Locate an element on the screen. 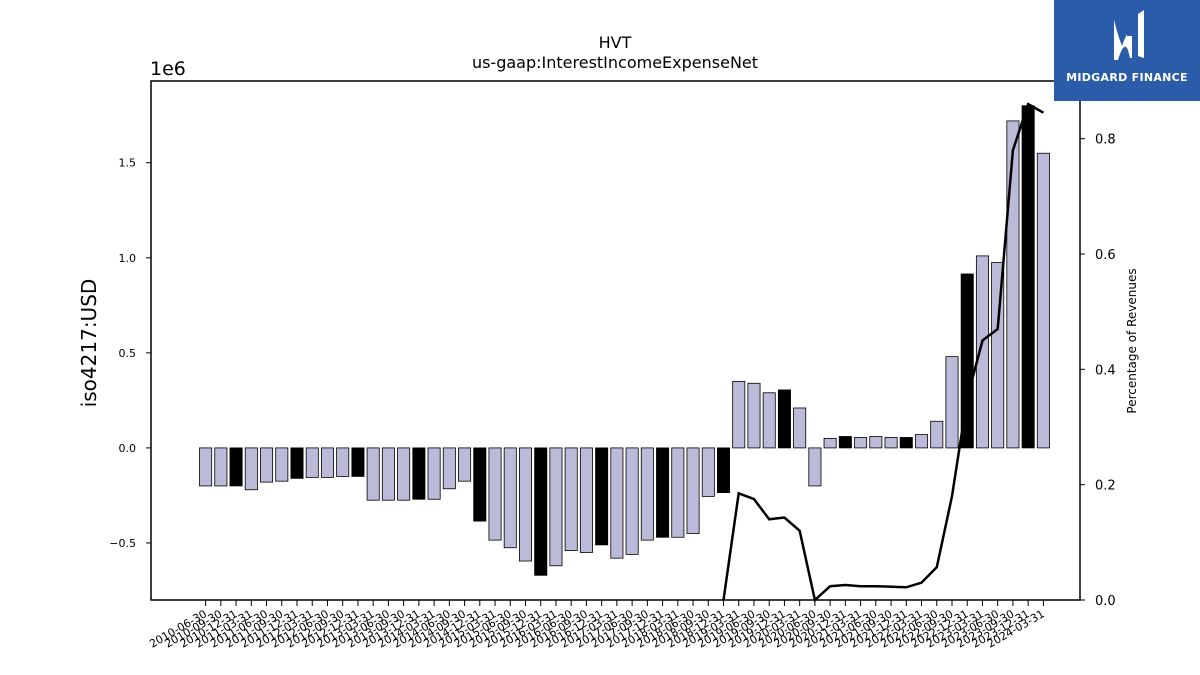 This screenshot has height=675, width=1200. chart-subtitle: us-gaap:InterestIncomeExpenseNet is located at coordinates (615, 62).